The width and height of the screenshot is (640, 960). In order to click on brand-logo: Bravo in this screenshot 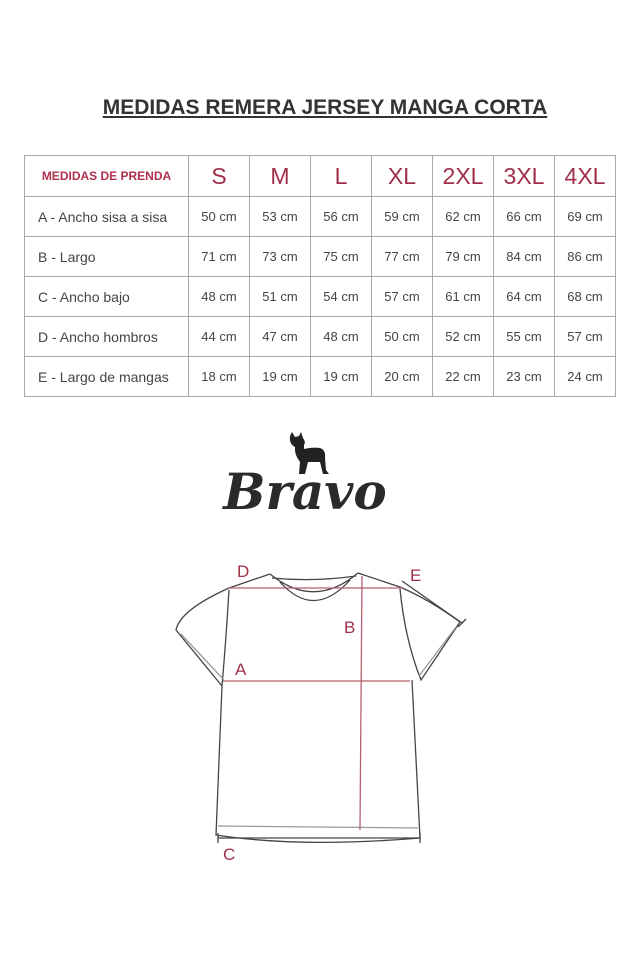, I will do `click(305, 480)`.